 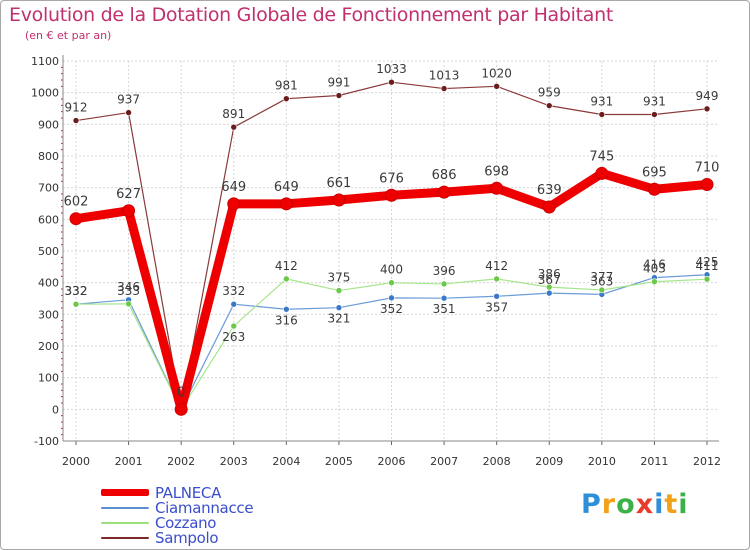 What do you see at coordinates (181, 392) in the screenshot?
I see `data-label-palneca: 0` at bounding box center [181, 392].